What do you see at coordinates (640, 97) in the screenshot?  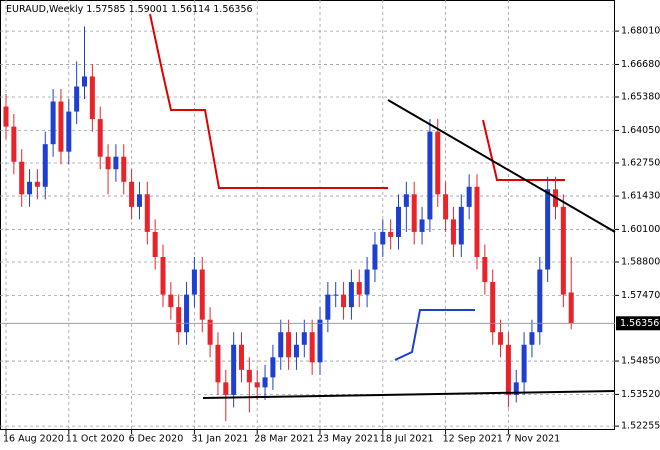 I see `y-tick-label: 1.65380` at bounding box center [640, 97].